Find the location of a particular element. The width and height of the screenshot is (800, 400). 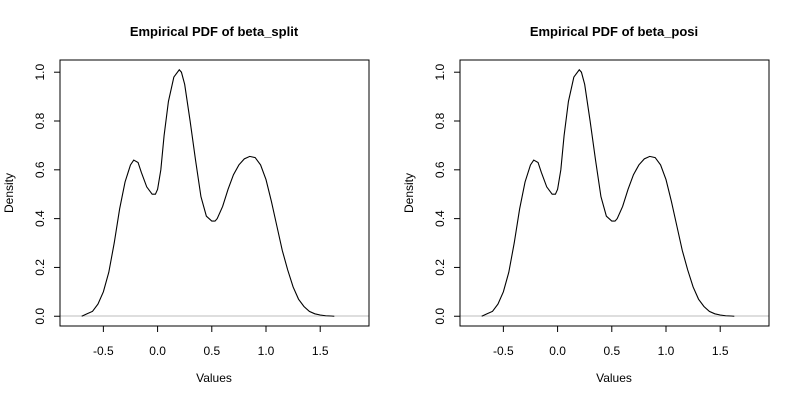

chart-title: Empirical PDF of beta_split is located at coordinates (214, 31).